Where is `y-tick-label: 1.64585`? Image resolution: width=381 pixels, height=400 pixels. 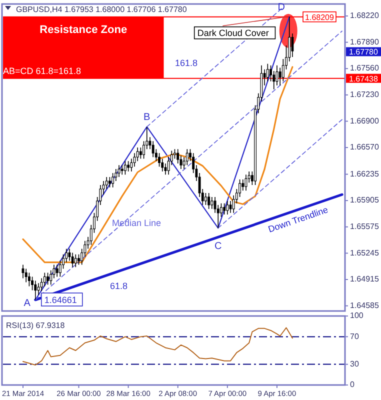
y-tick-label: 1.64585 is located at coordinates (365, 305).